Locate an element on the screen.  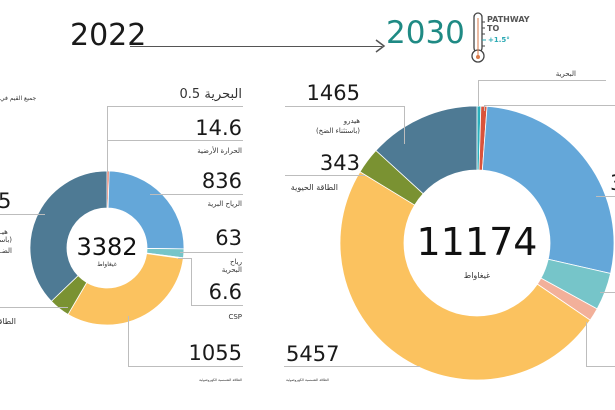
right-leader-marine is located at coordinates (542, 80).